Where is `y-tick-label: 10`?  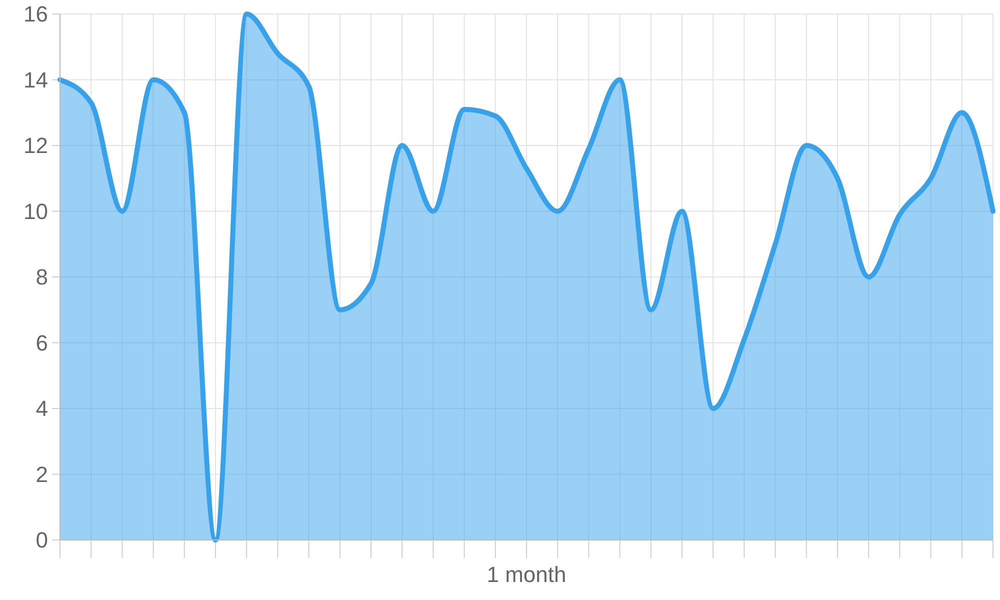
y-tick-label: 10 is located at coordinates (36, 211).